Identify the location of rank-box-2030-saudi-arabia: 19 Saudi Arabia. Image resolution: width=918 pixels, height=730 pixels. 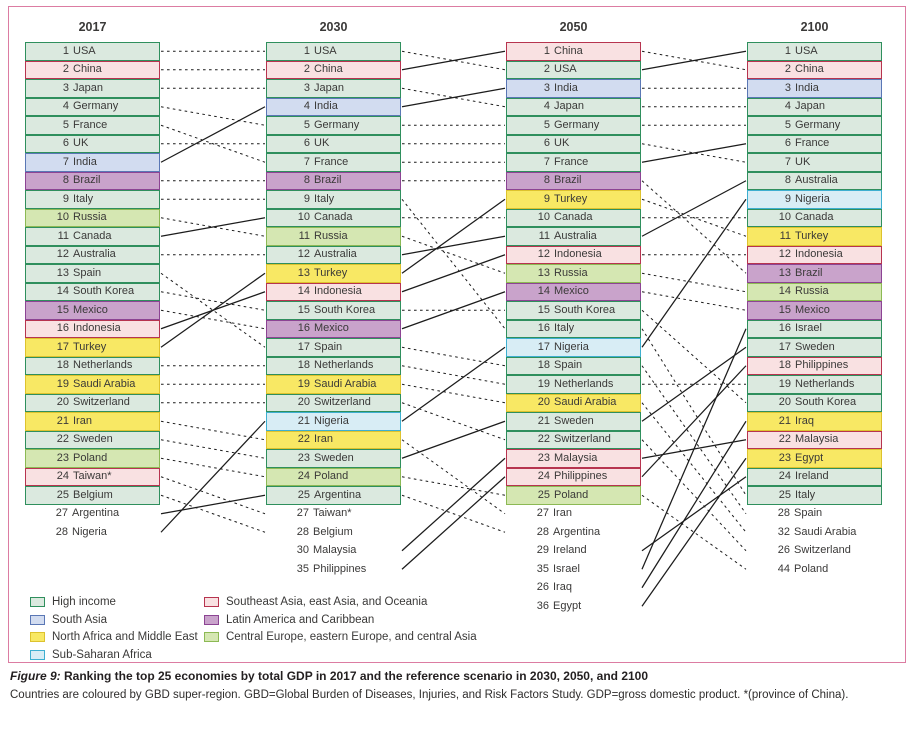
(333, 384).